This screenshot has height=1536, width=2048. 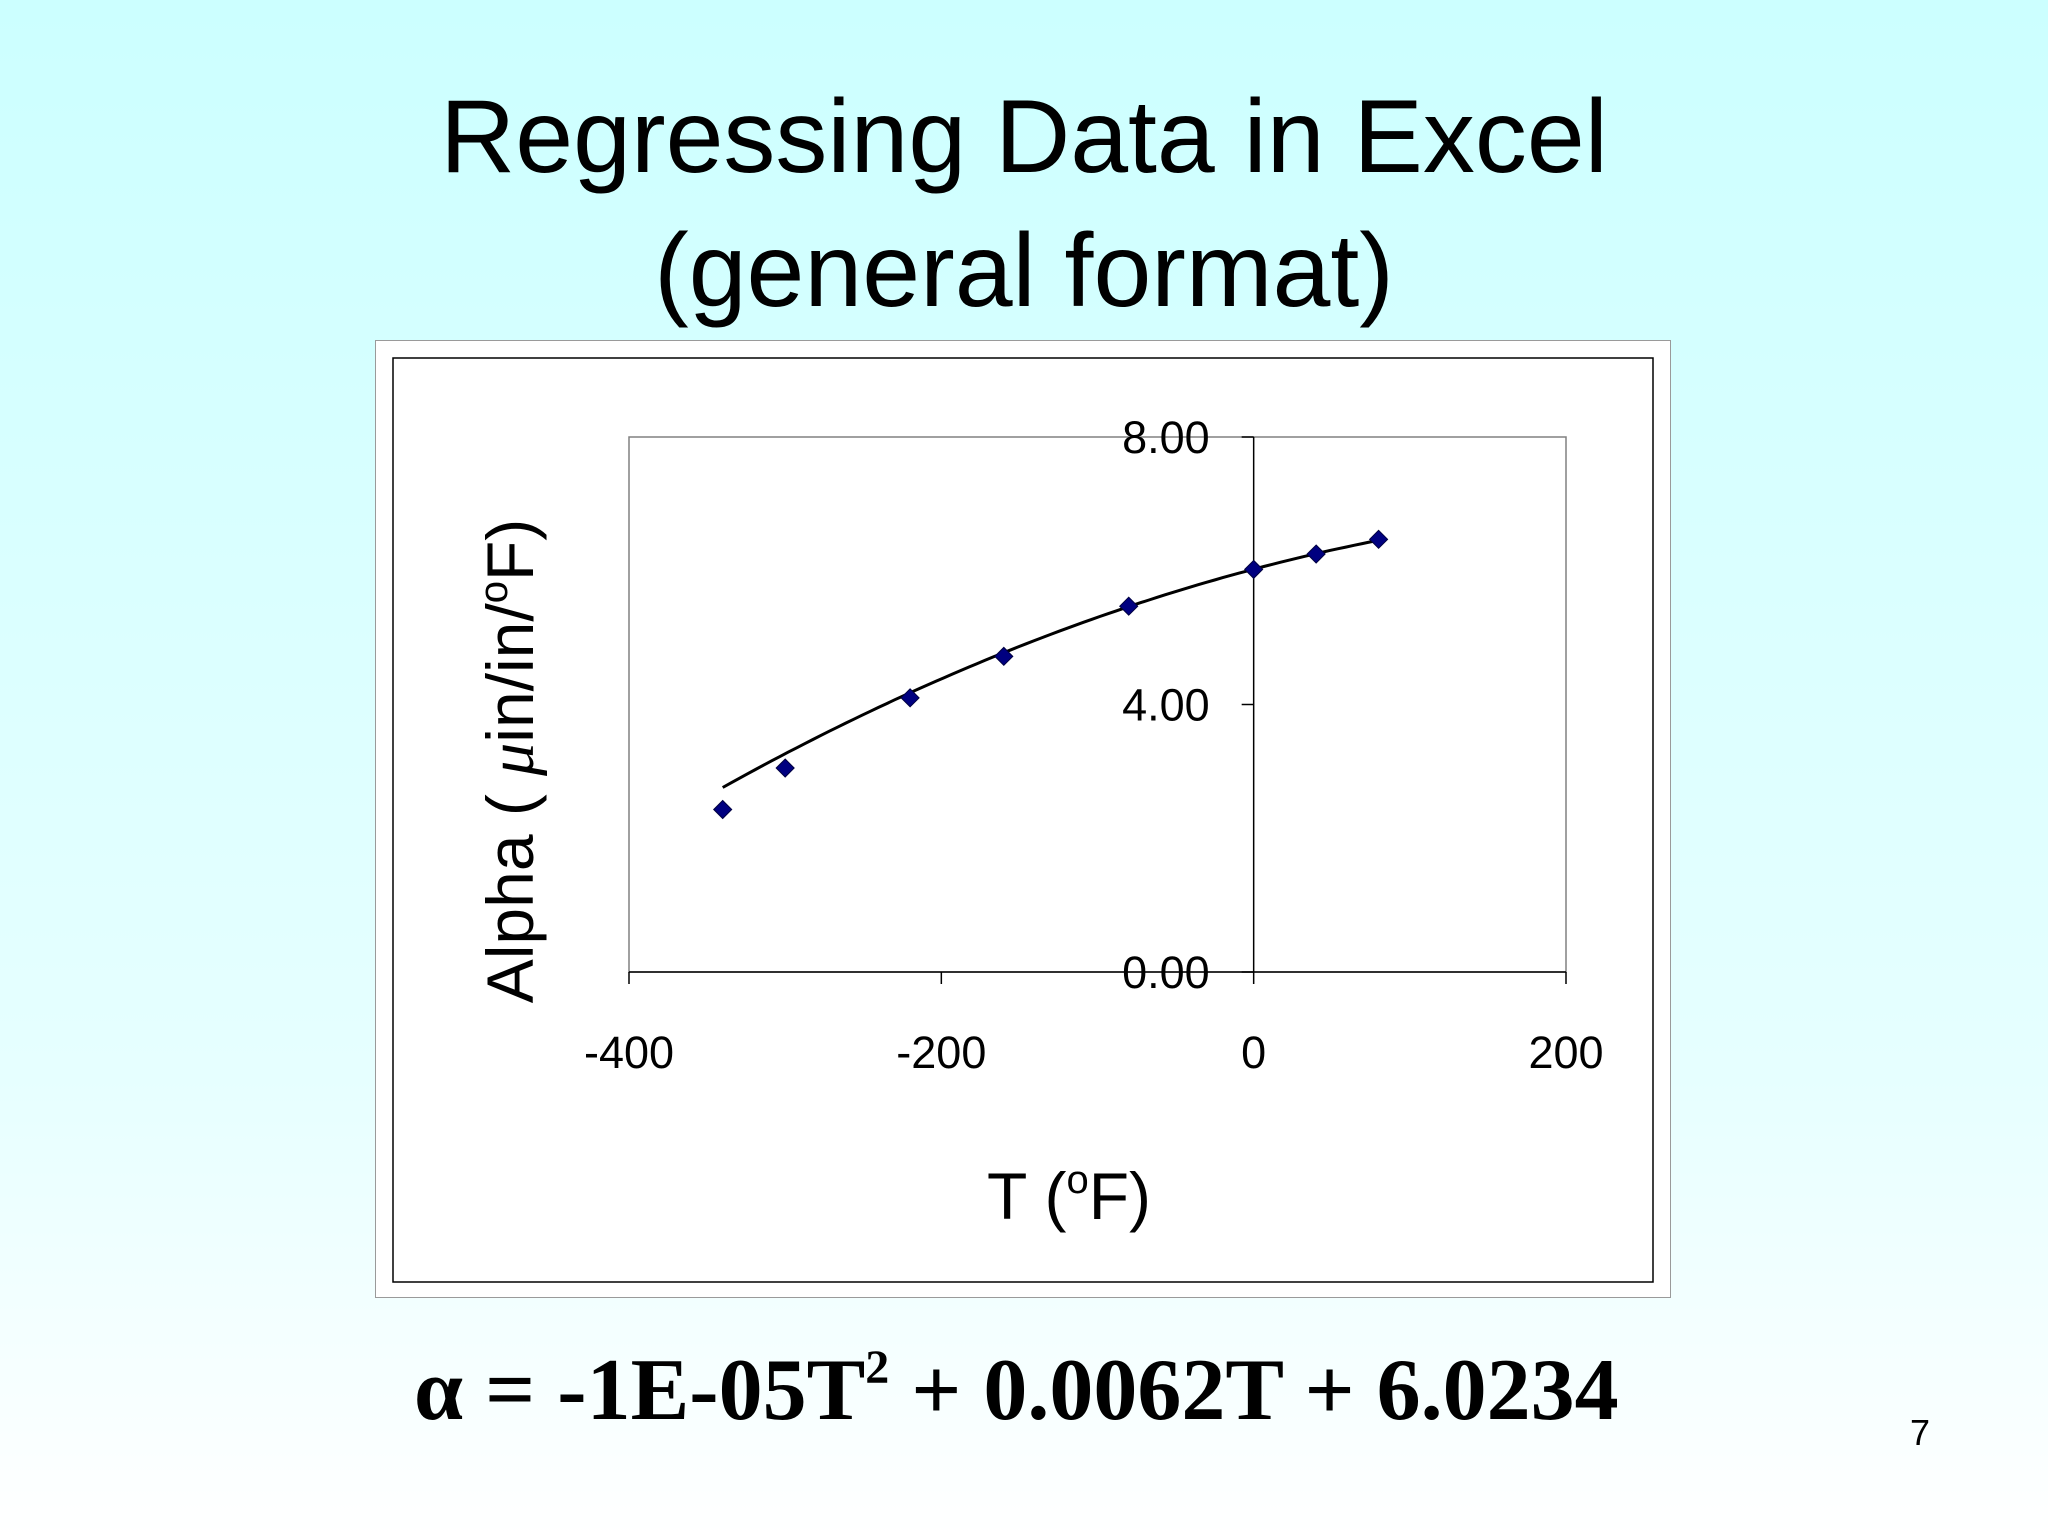 What do you see at coordinates (640, 1390) in the screenshot?
I see `equation-lhs: α = -1E-05T` at bounding box center [640, 1390].